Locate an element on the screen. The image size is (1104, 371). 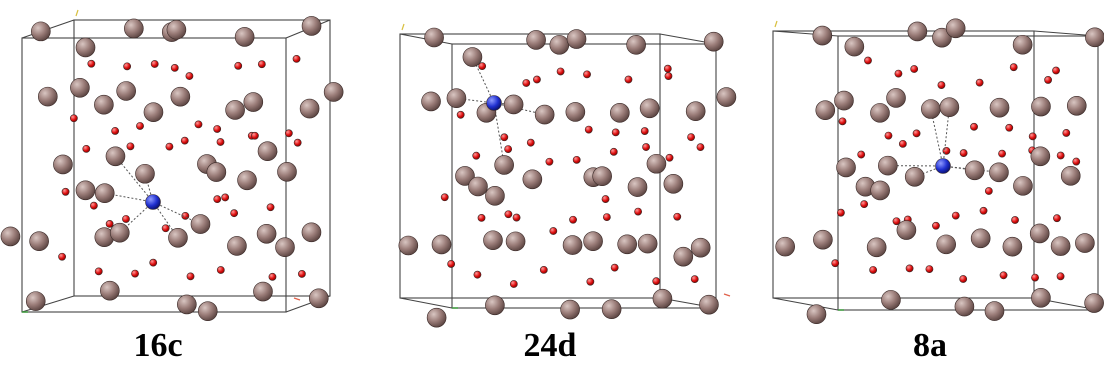
bond-line is located at coordinates (483, 80).